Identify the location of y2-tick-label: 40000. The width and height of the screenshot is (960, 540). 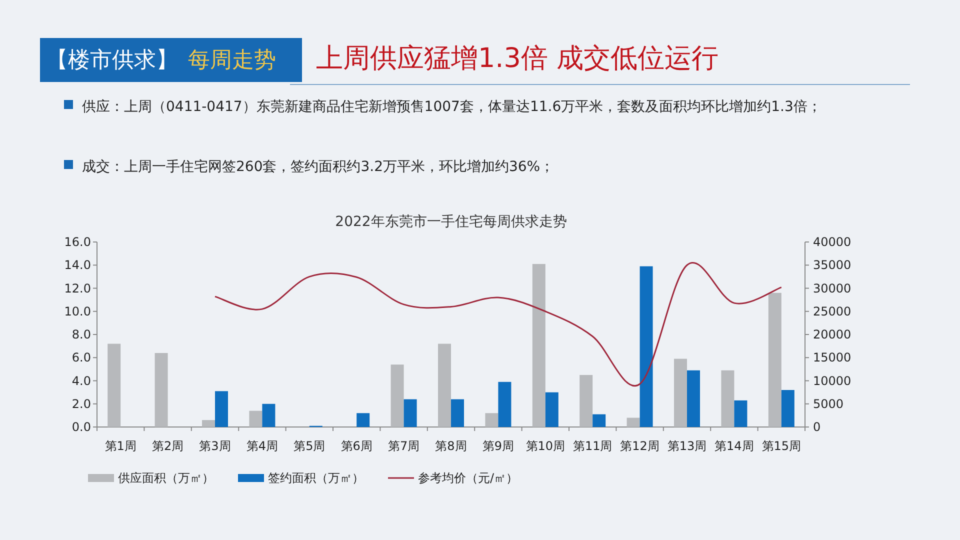
(832, 242).